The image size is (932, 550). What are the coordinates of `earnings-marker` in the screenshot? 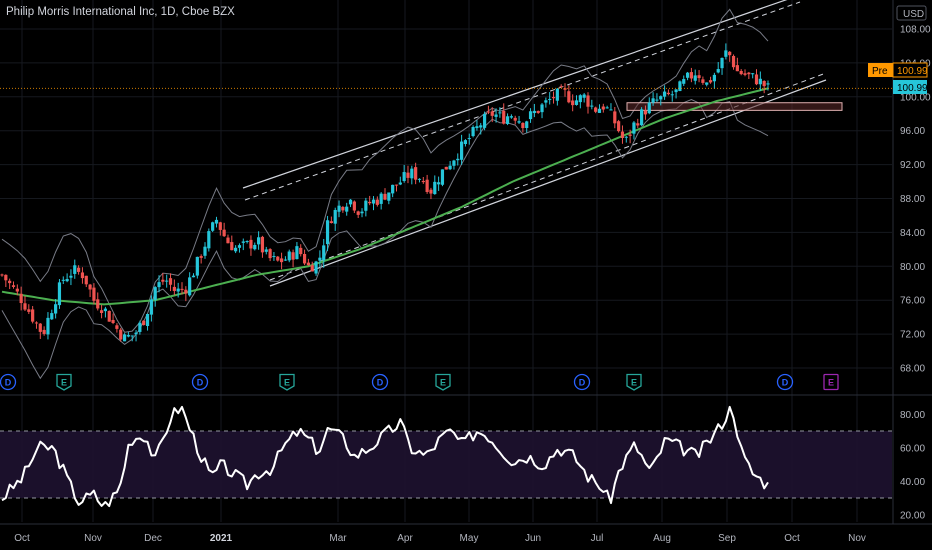 It's located at (287, 382).